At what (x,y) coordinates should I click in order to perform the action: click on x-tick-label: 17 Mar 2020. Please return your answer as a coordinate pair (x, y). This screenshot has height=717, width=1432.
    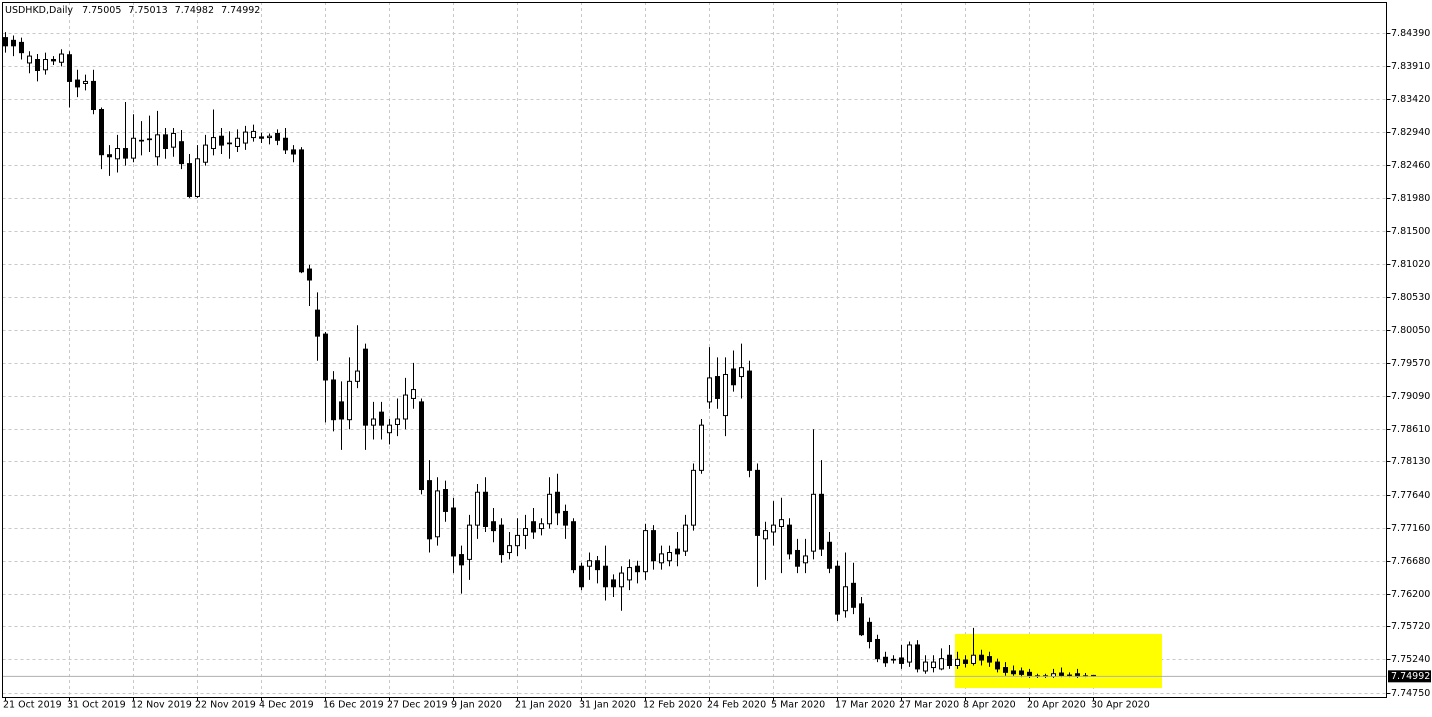
    Looking at the image, I should click on (865, 705).